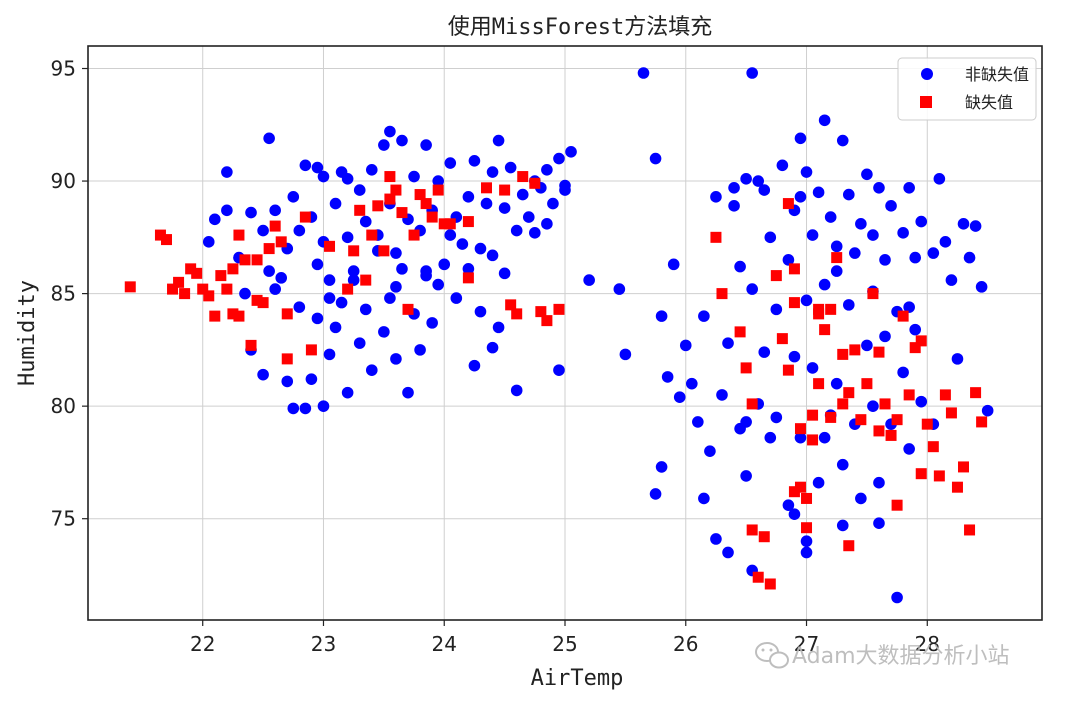 The height and width of the screenshot is (702, 1080). I want to click on x-tick-label: 25, so click(564, 644).